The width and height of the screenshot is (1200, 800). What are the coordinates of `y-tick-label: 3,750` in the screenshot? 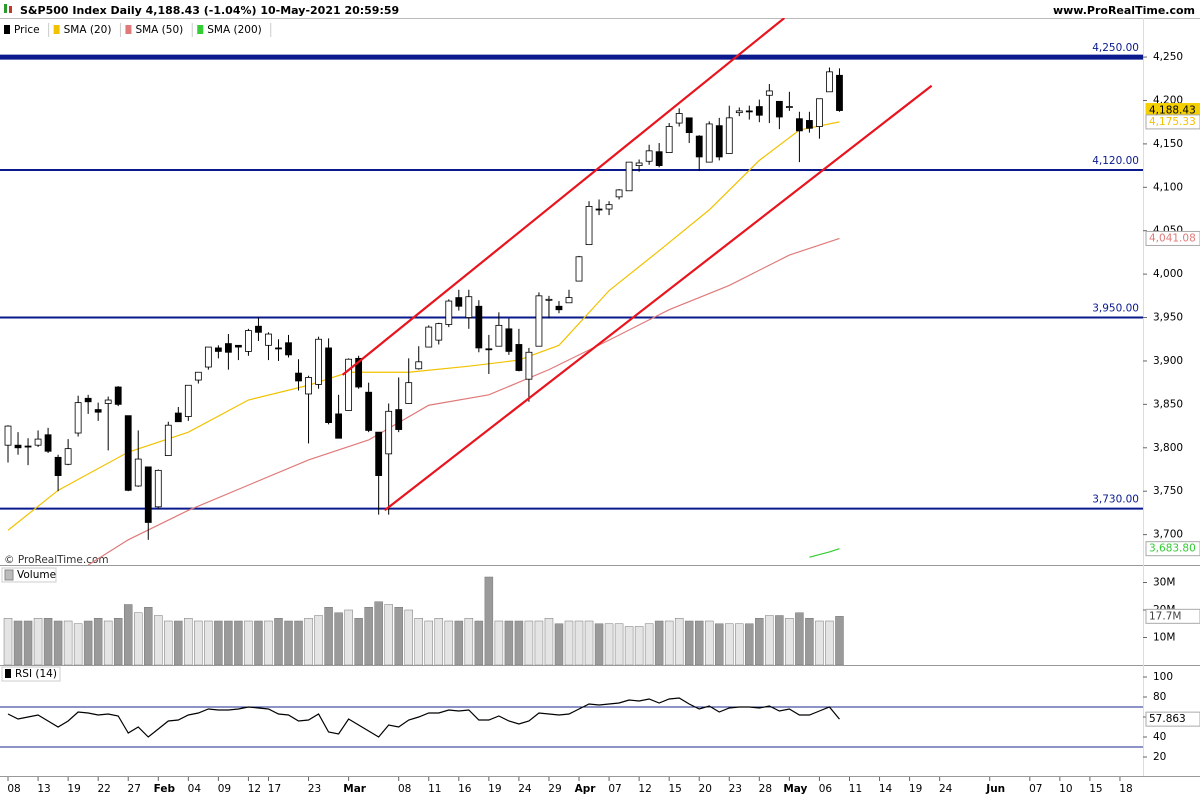 It's located at (1168, 491).